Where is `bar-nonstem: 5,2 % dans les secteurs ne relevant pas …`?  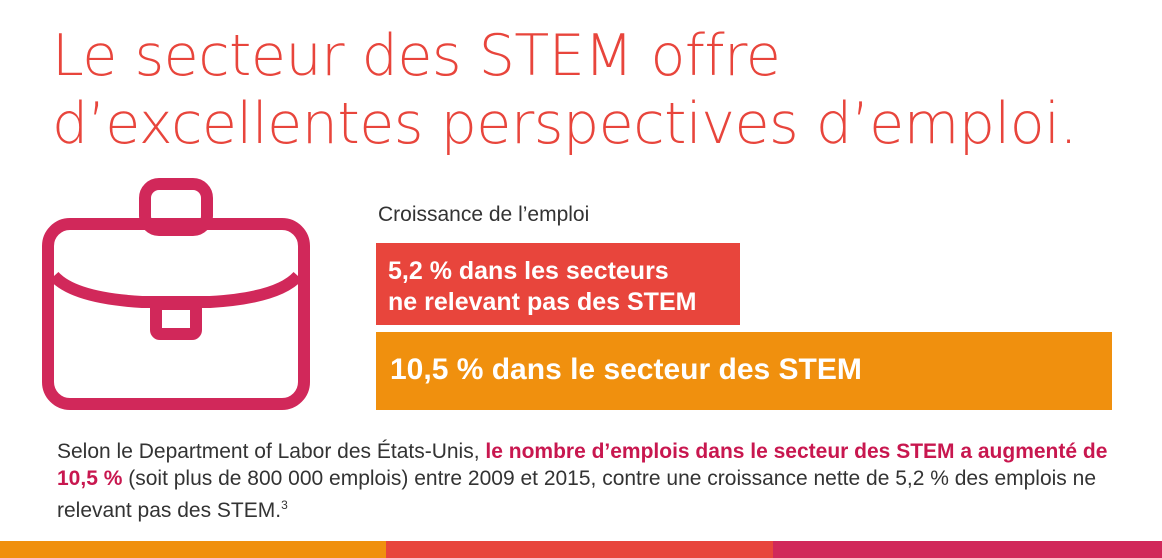
bar-nonstem: 5,2 % dans les secteurs ne relevant pas … is located at coordinates (558, 284).